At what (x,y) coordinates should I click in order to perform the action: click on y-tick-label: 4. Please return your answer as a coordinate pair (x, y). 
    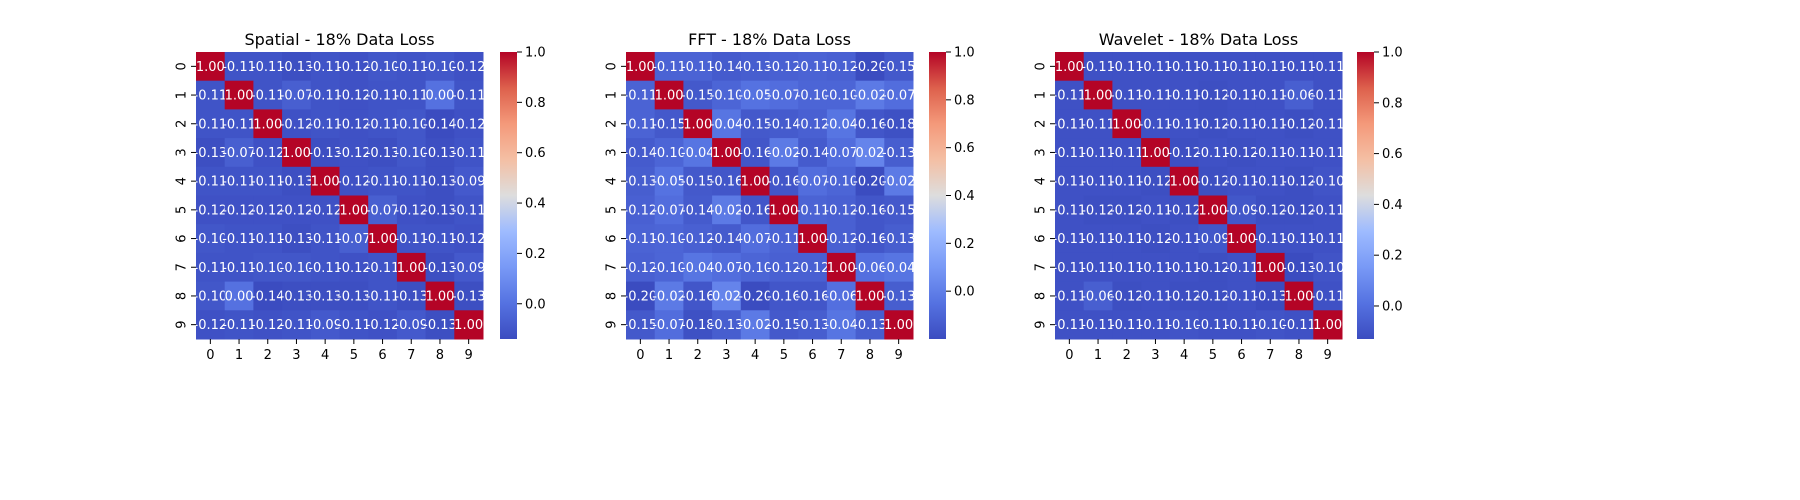
    Looking at the image, I should click on (182, 181).